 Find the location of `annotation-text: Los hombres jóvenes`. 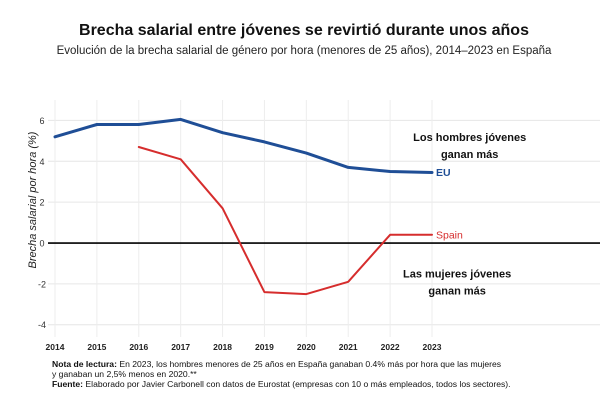

annotation-text: Los hombres jóvenes is located at coordinates (469, 138).